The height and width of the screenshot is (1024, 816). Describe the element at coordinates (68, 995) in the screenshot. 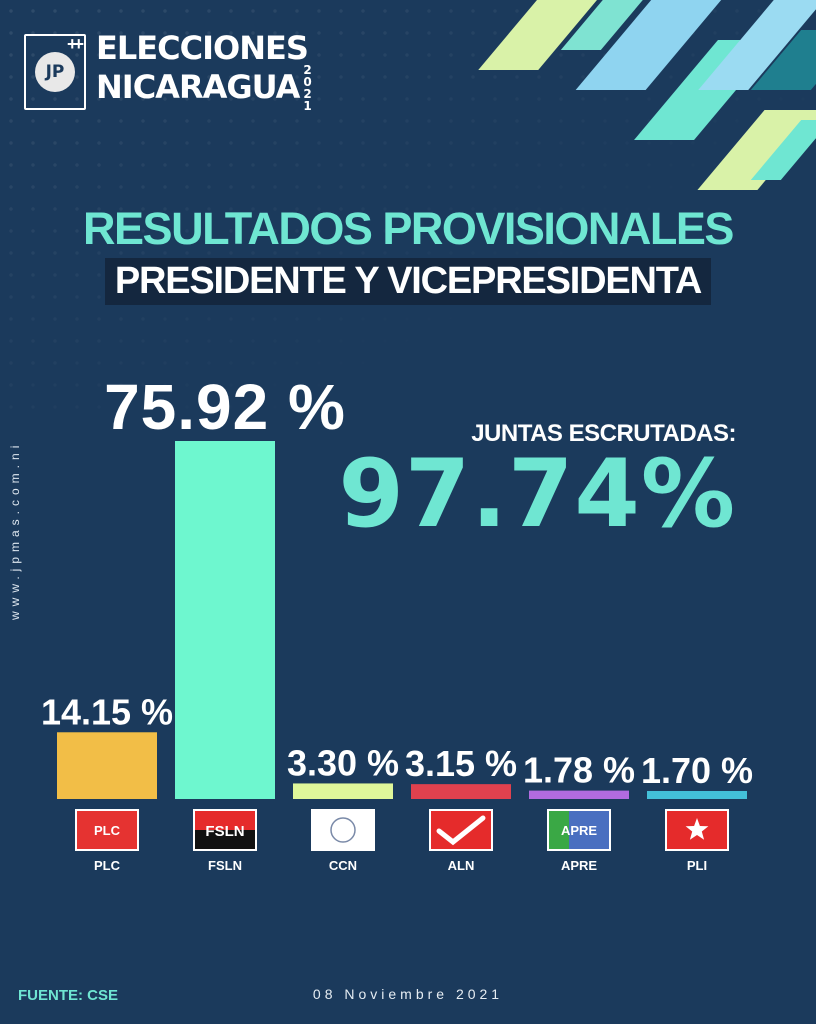

I see `source-label: FUENTE: CSE` at that location.